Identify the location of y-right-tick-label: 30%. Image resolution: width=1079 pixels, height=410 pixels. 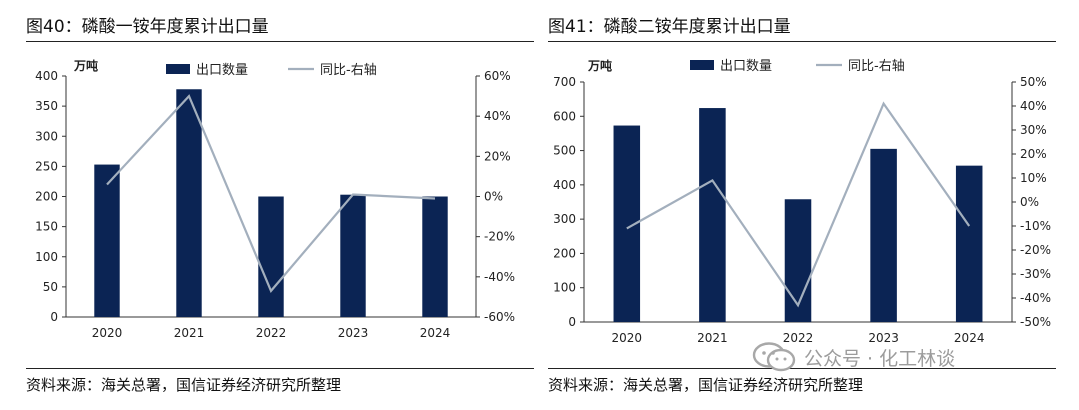
(1033, 130).